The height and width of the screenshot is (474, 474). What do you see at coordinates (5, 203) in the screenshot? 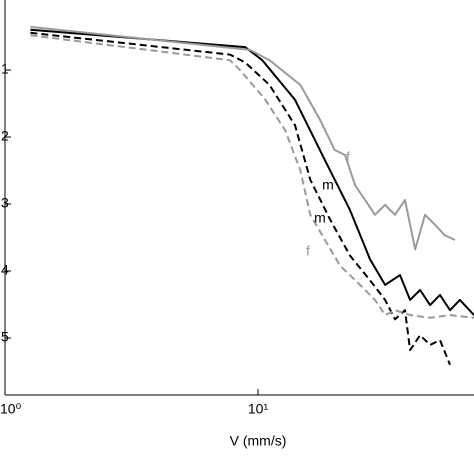
I see `y-tick-label: 3` at bounding box center [5, 203].